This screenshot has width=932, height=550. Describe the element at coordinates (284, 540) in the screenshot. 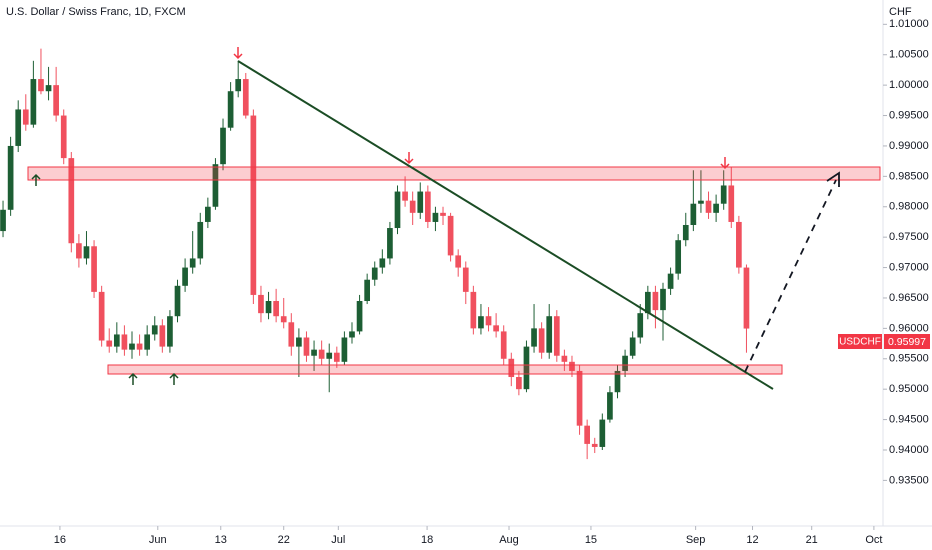

I see `x-tick-label: 22` at that location.